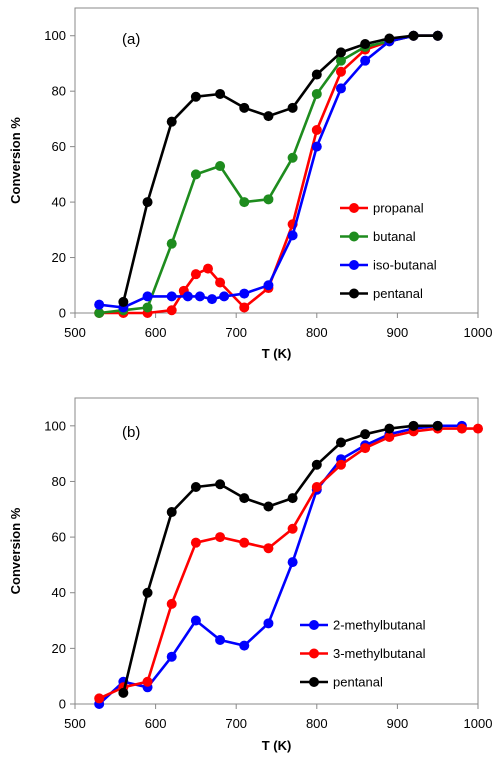  Describe the element at coordinates (398, 208) in the screenshot. I see `legend-label: propanal` at that location.